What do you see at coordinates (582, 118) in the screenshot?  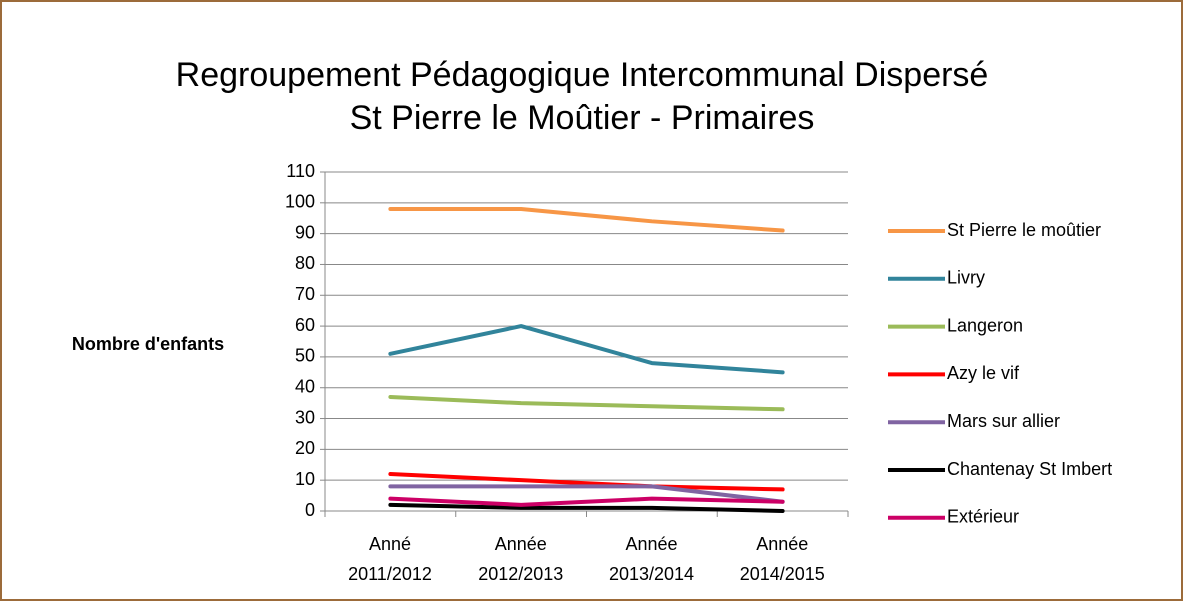 I see `chart-subtitle: St Pierre le Moûtier - Primaires` at bounding box center [582, 118].